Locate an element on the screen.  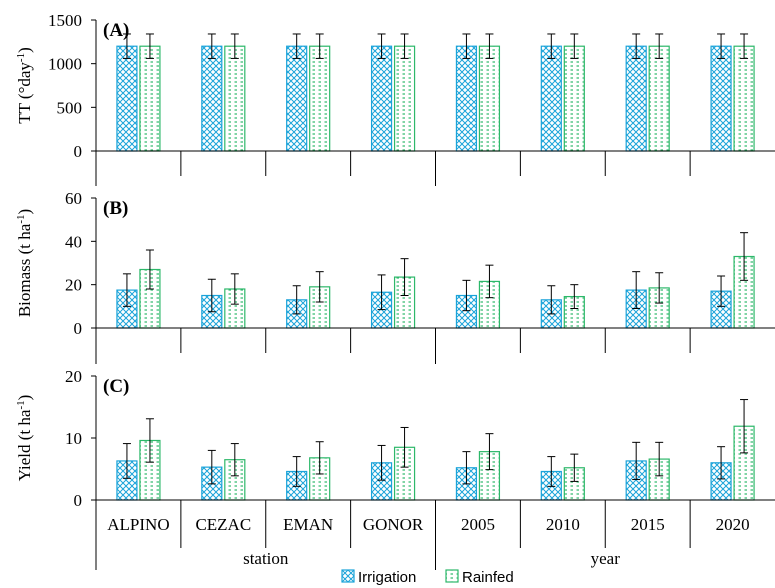
y-tick-label: 1000 is located at coordinates (65, 64).